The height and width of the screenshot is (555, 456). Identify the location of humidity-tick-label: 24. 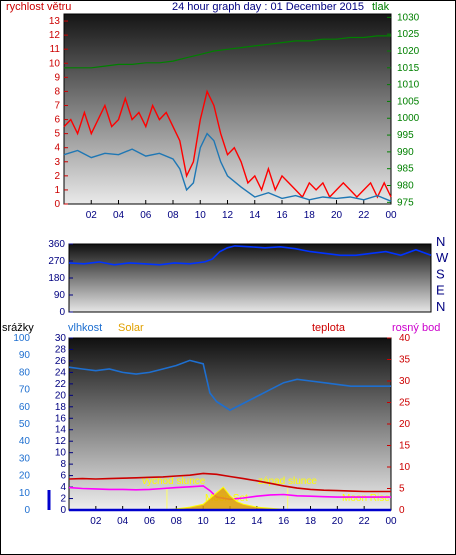
(61, 372).